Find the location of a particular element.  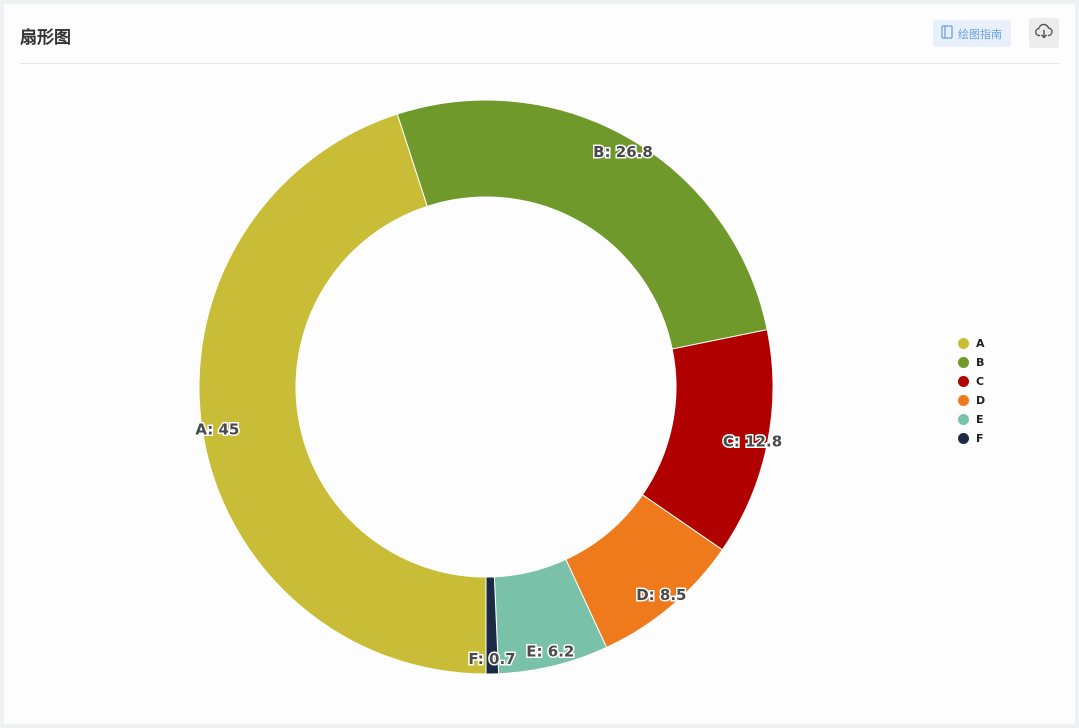

legend-label: A is located at coordinates (980, 343).